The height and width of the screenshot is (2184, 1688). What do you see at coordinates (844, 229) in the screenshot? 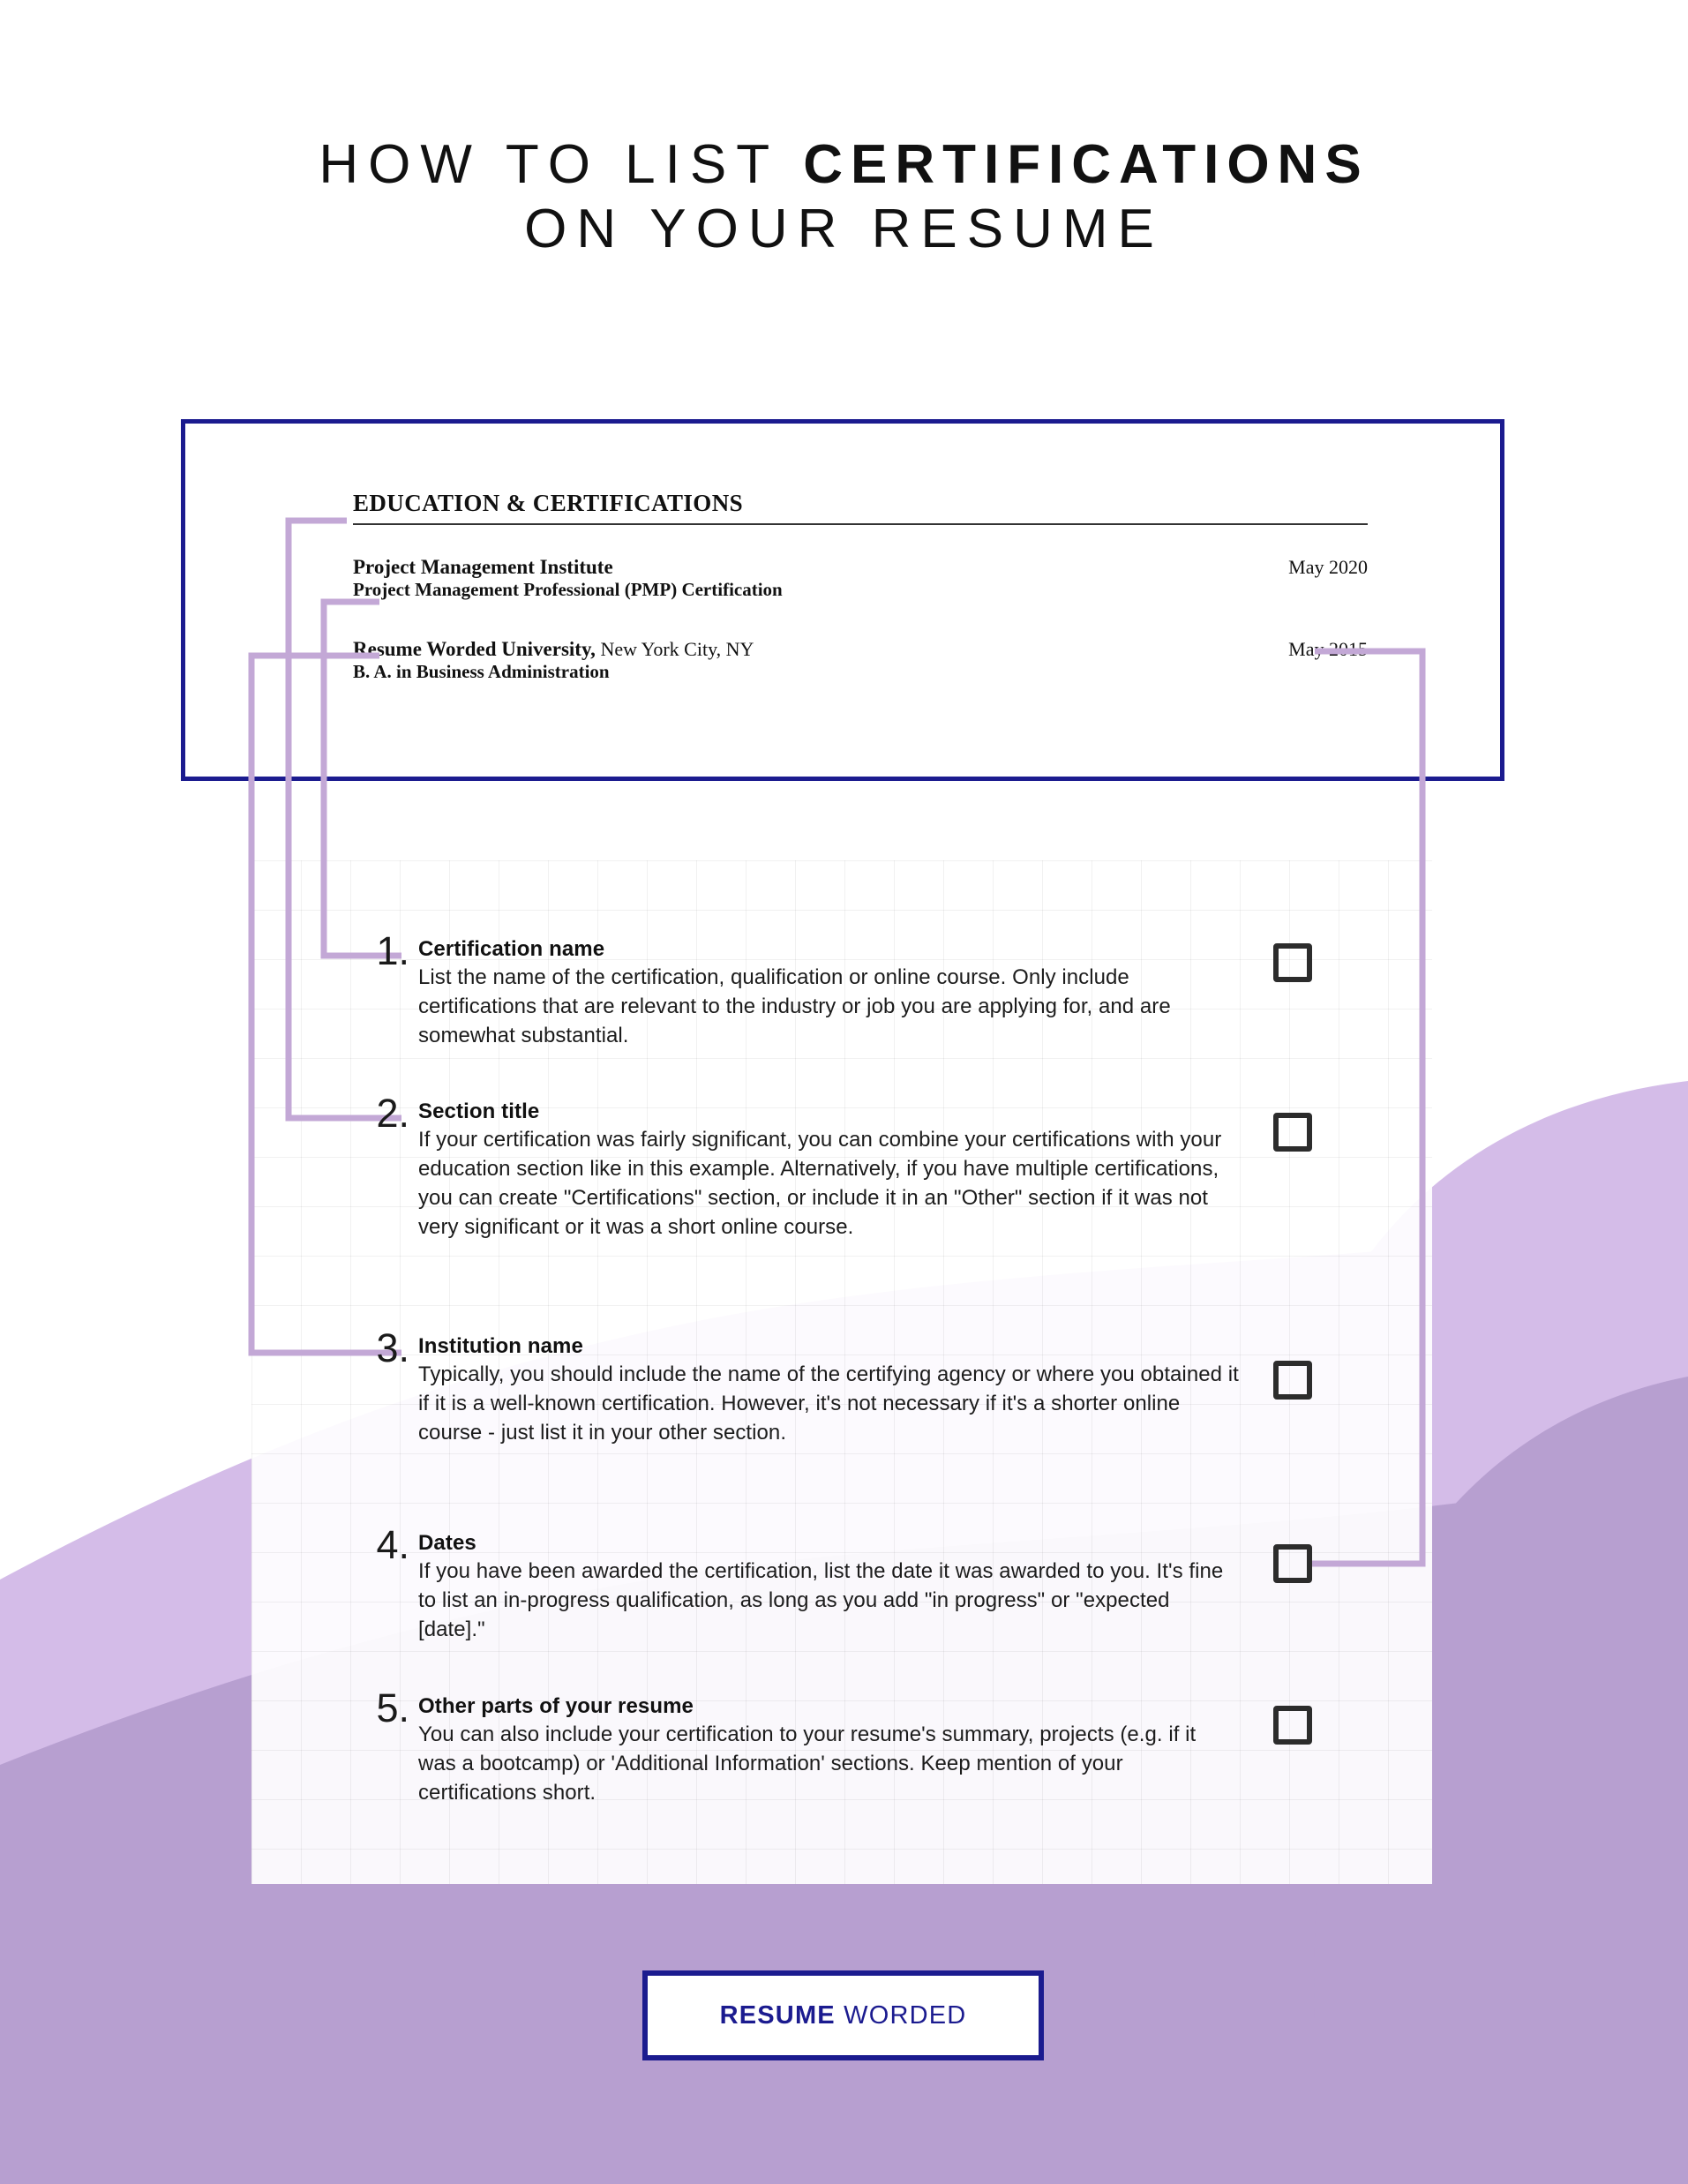
I see `page-title-line-2: ON YOUR RESUME` at bounding box center [844, 229].